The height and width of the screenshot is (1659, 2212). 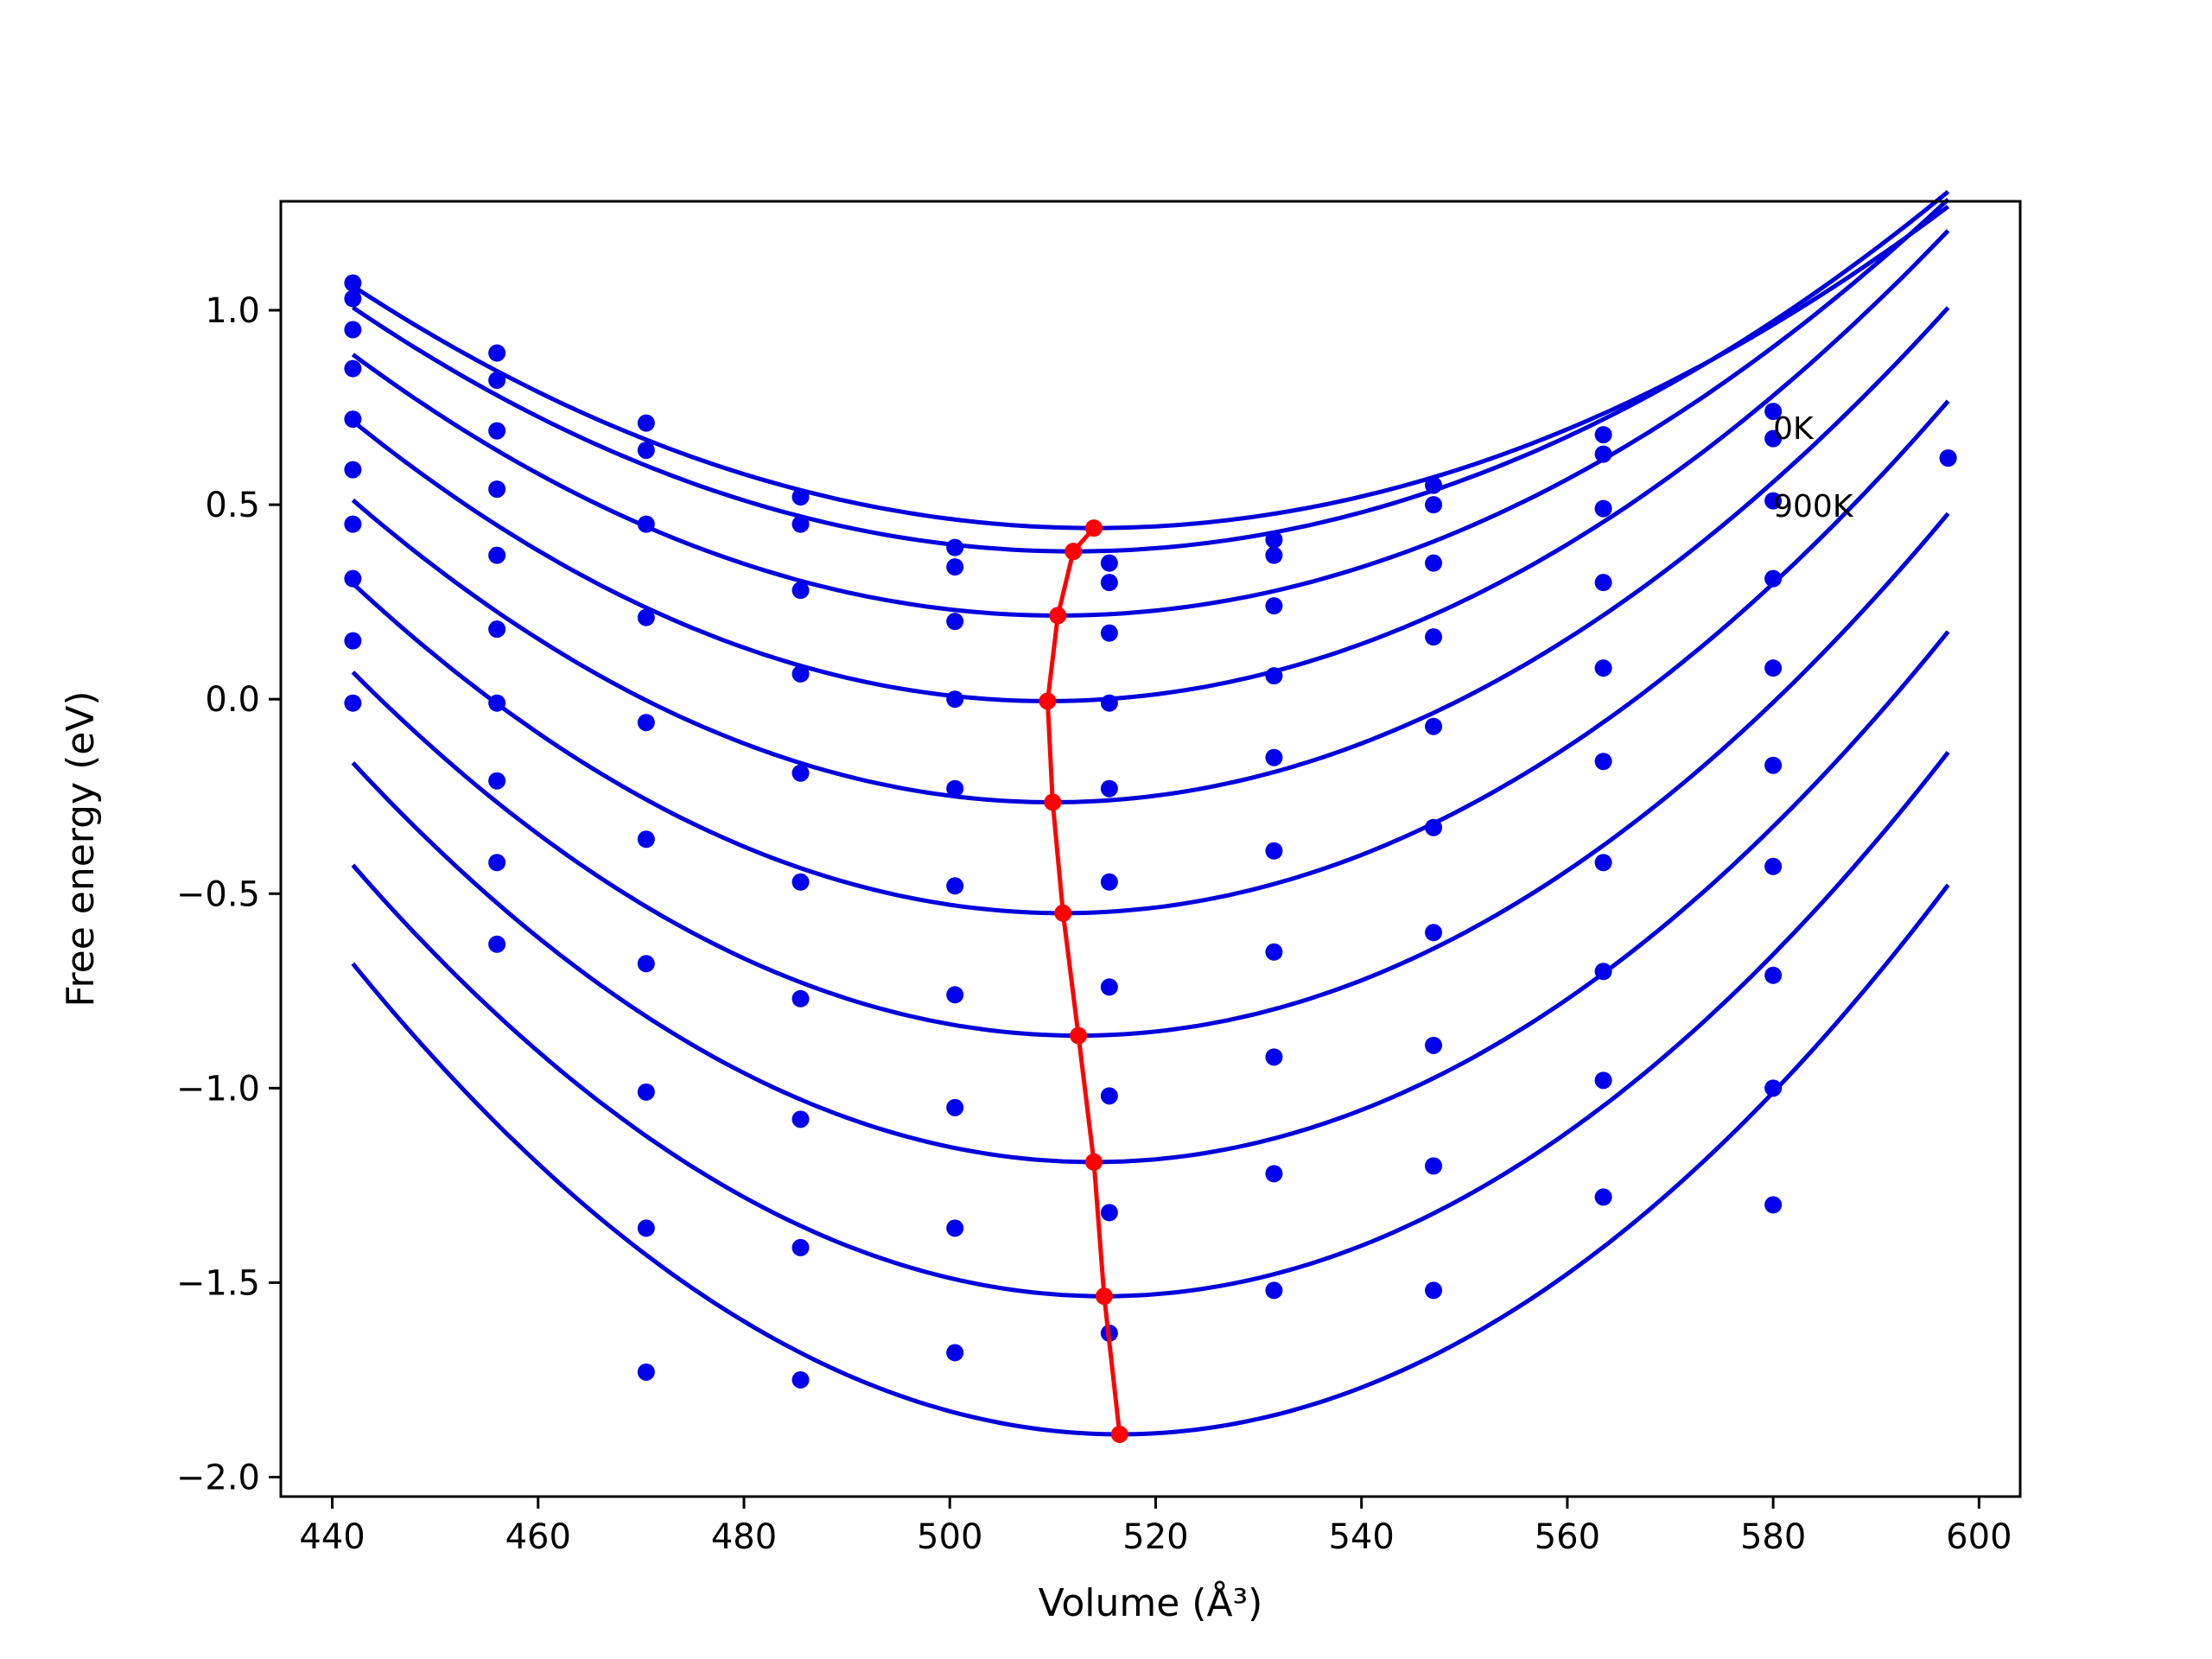 What do you see at coordinates (218, 1283) in the screenshot?
I see `y-tick-label: −1.5` at bounding box center [218, 1283].